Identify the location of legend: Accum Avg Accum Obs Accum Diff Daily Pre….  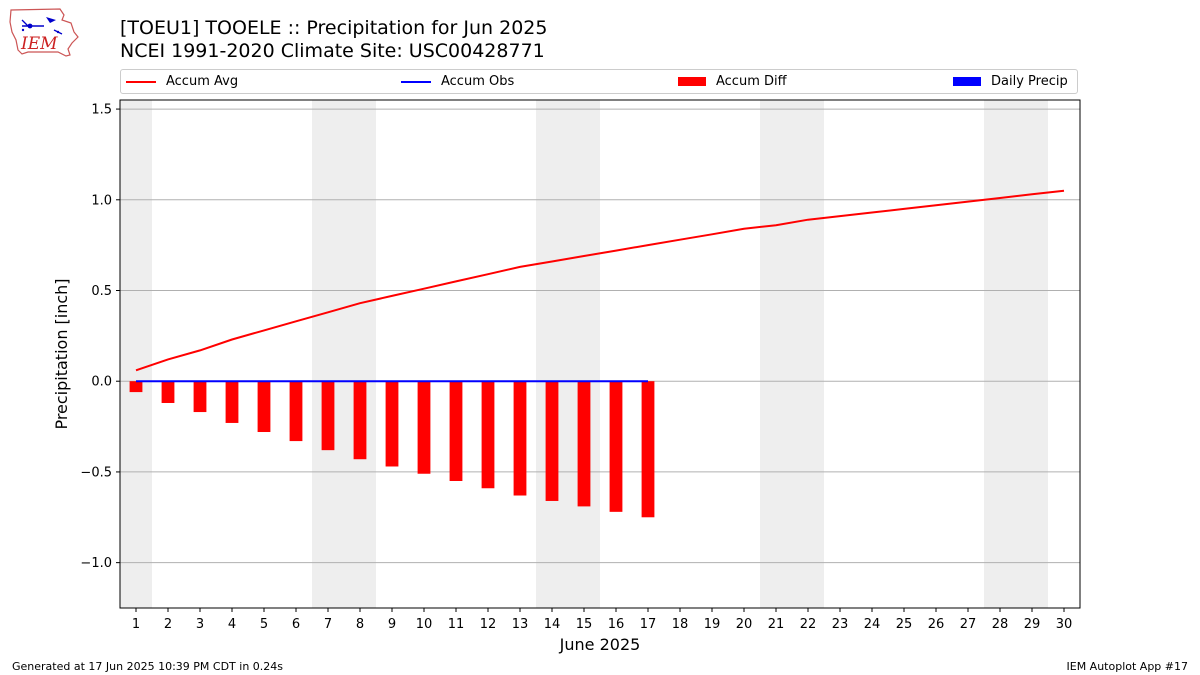
(599, 81).